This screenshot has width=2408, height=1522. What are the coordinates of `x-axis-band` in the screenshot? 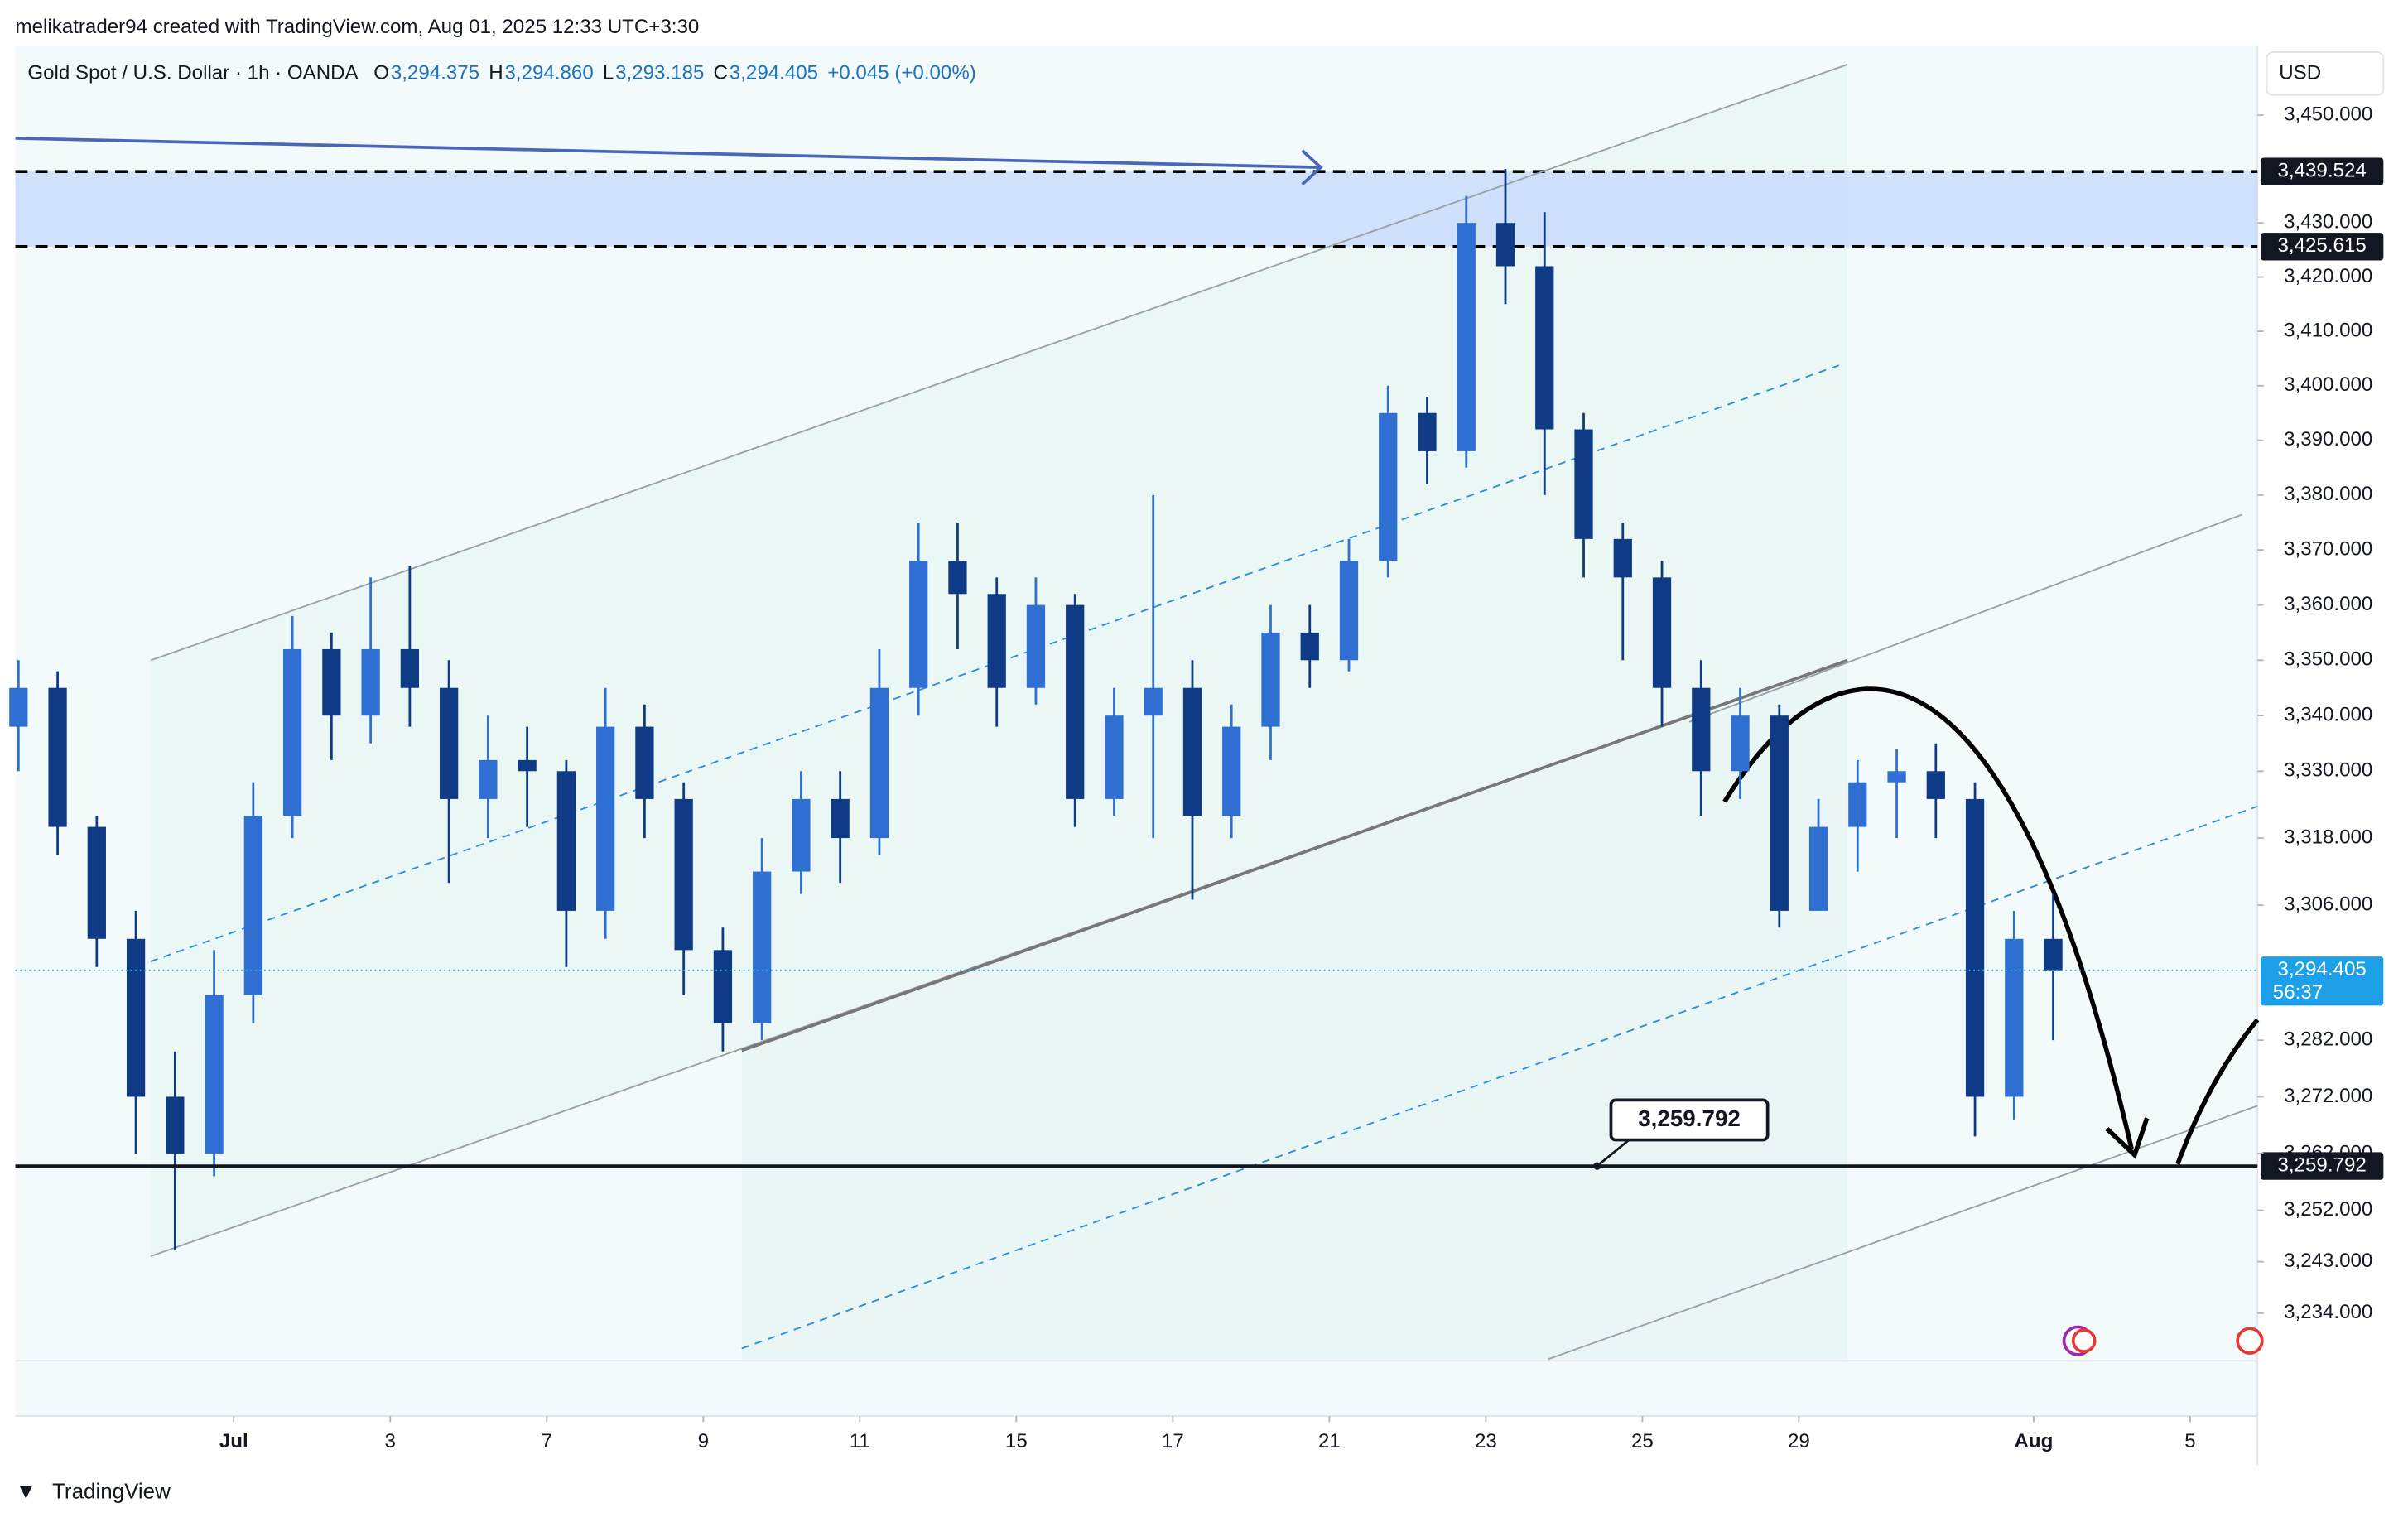 It's located at (1136, 1441).